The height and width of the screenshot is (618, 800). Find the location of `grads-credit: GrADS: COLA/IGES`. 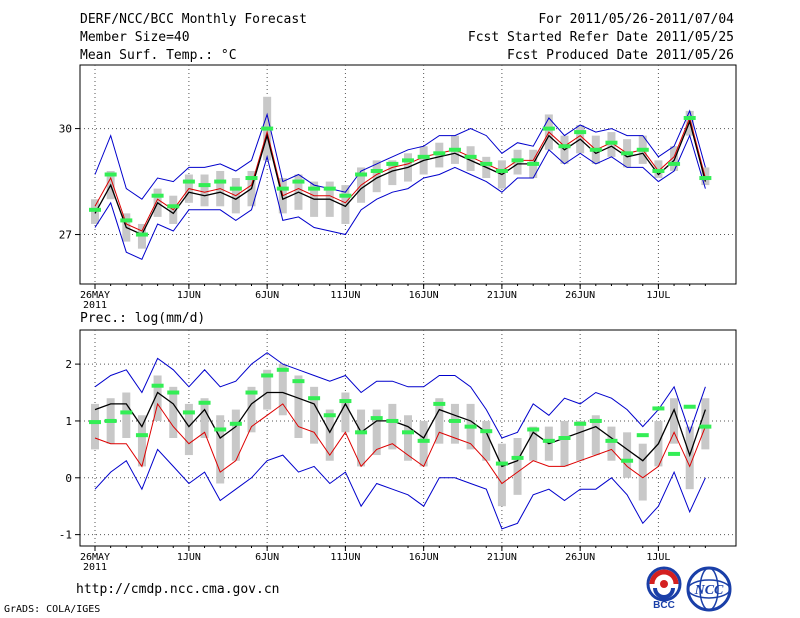

grads-credit: GrADS: COLA/IGES is located at coordinates (52, 609).